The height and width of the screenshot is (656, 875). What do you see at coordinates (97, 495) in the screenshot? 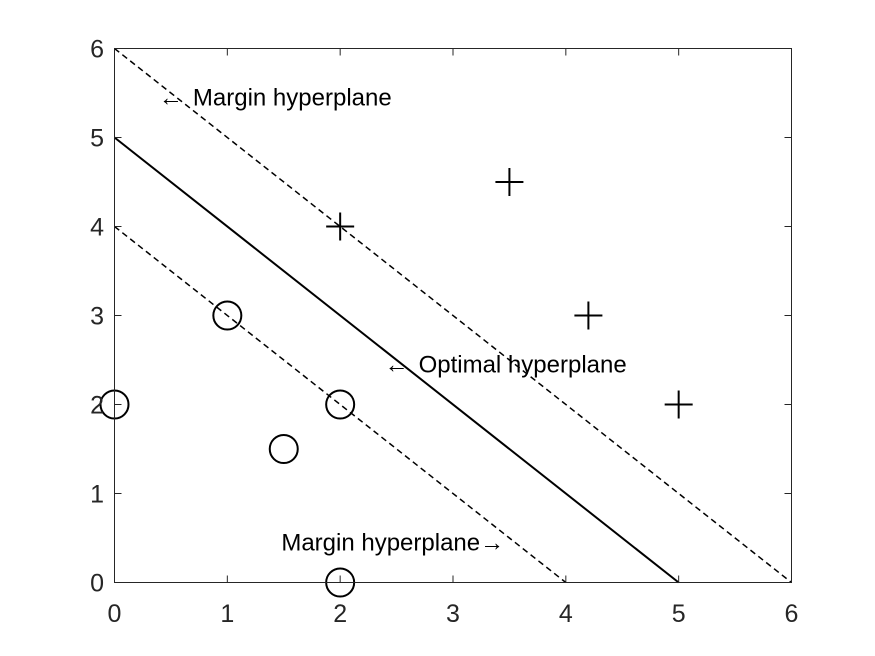
I see `y-tick-label: 1` at bounding box center [97, 495].